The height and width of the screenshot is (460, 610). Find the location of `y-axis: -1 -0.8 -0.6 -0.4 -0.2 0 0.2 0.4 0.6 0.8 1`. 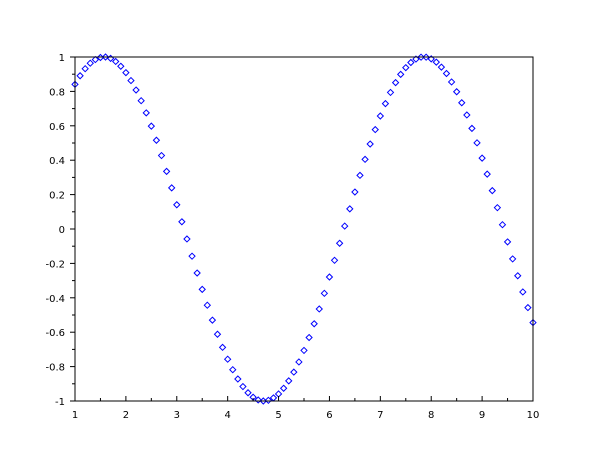

y-axis: -1 -0.8 -0.6 -0.4 -0.2 0 0.2 0.4 0.6 0.8 1 is located at coordinates (60, 230).